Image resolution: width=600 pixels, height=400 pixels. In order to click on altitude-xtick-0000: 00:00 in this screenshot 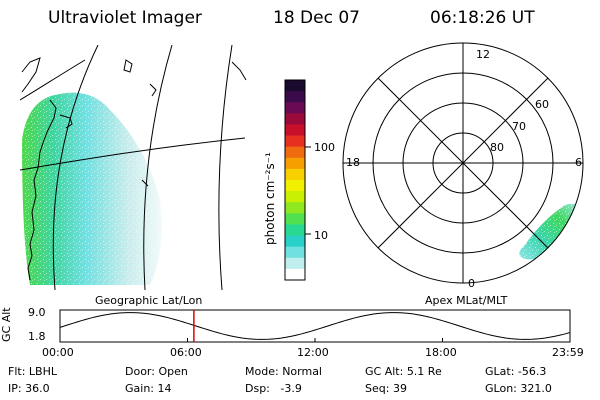, I will do `click(58, 352)`.